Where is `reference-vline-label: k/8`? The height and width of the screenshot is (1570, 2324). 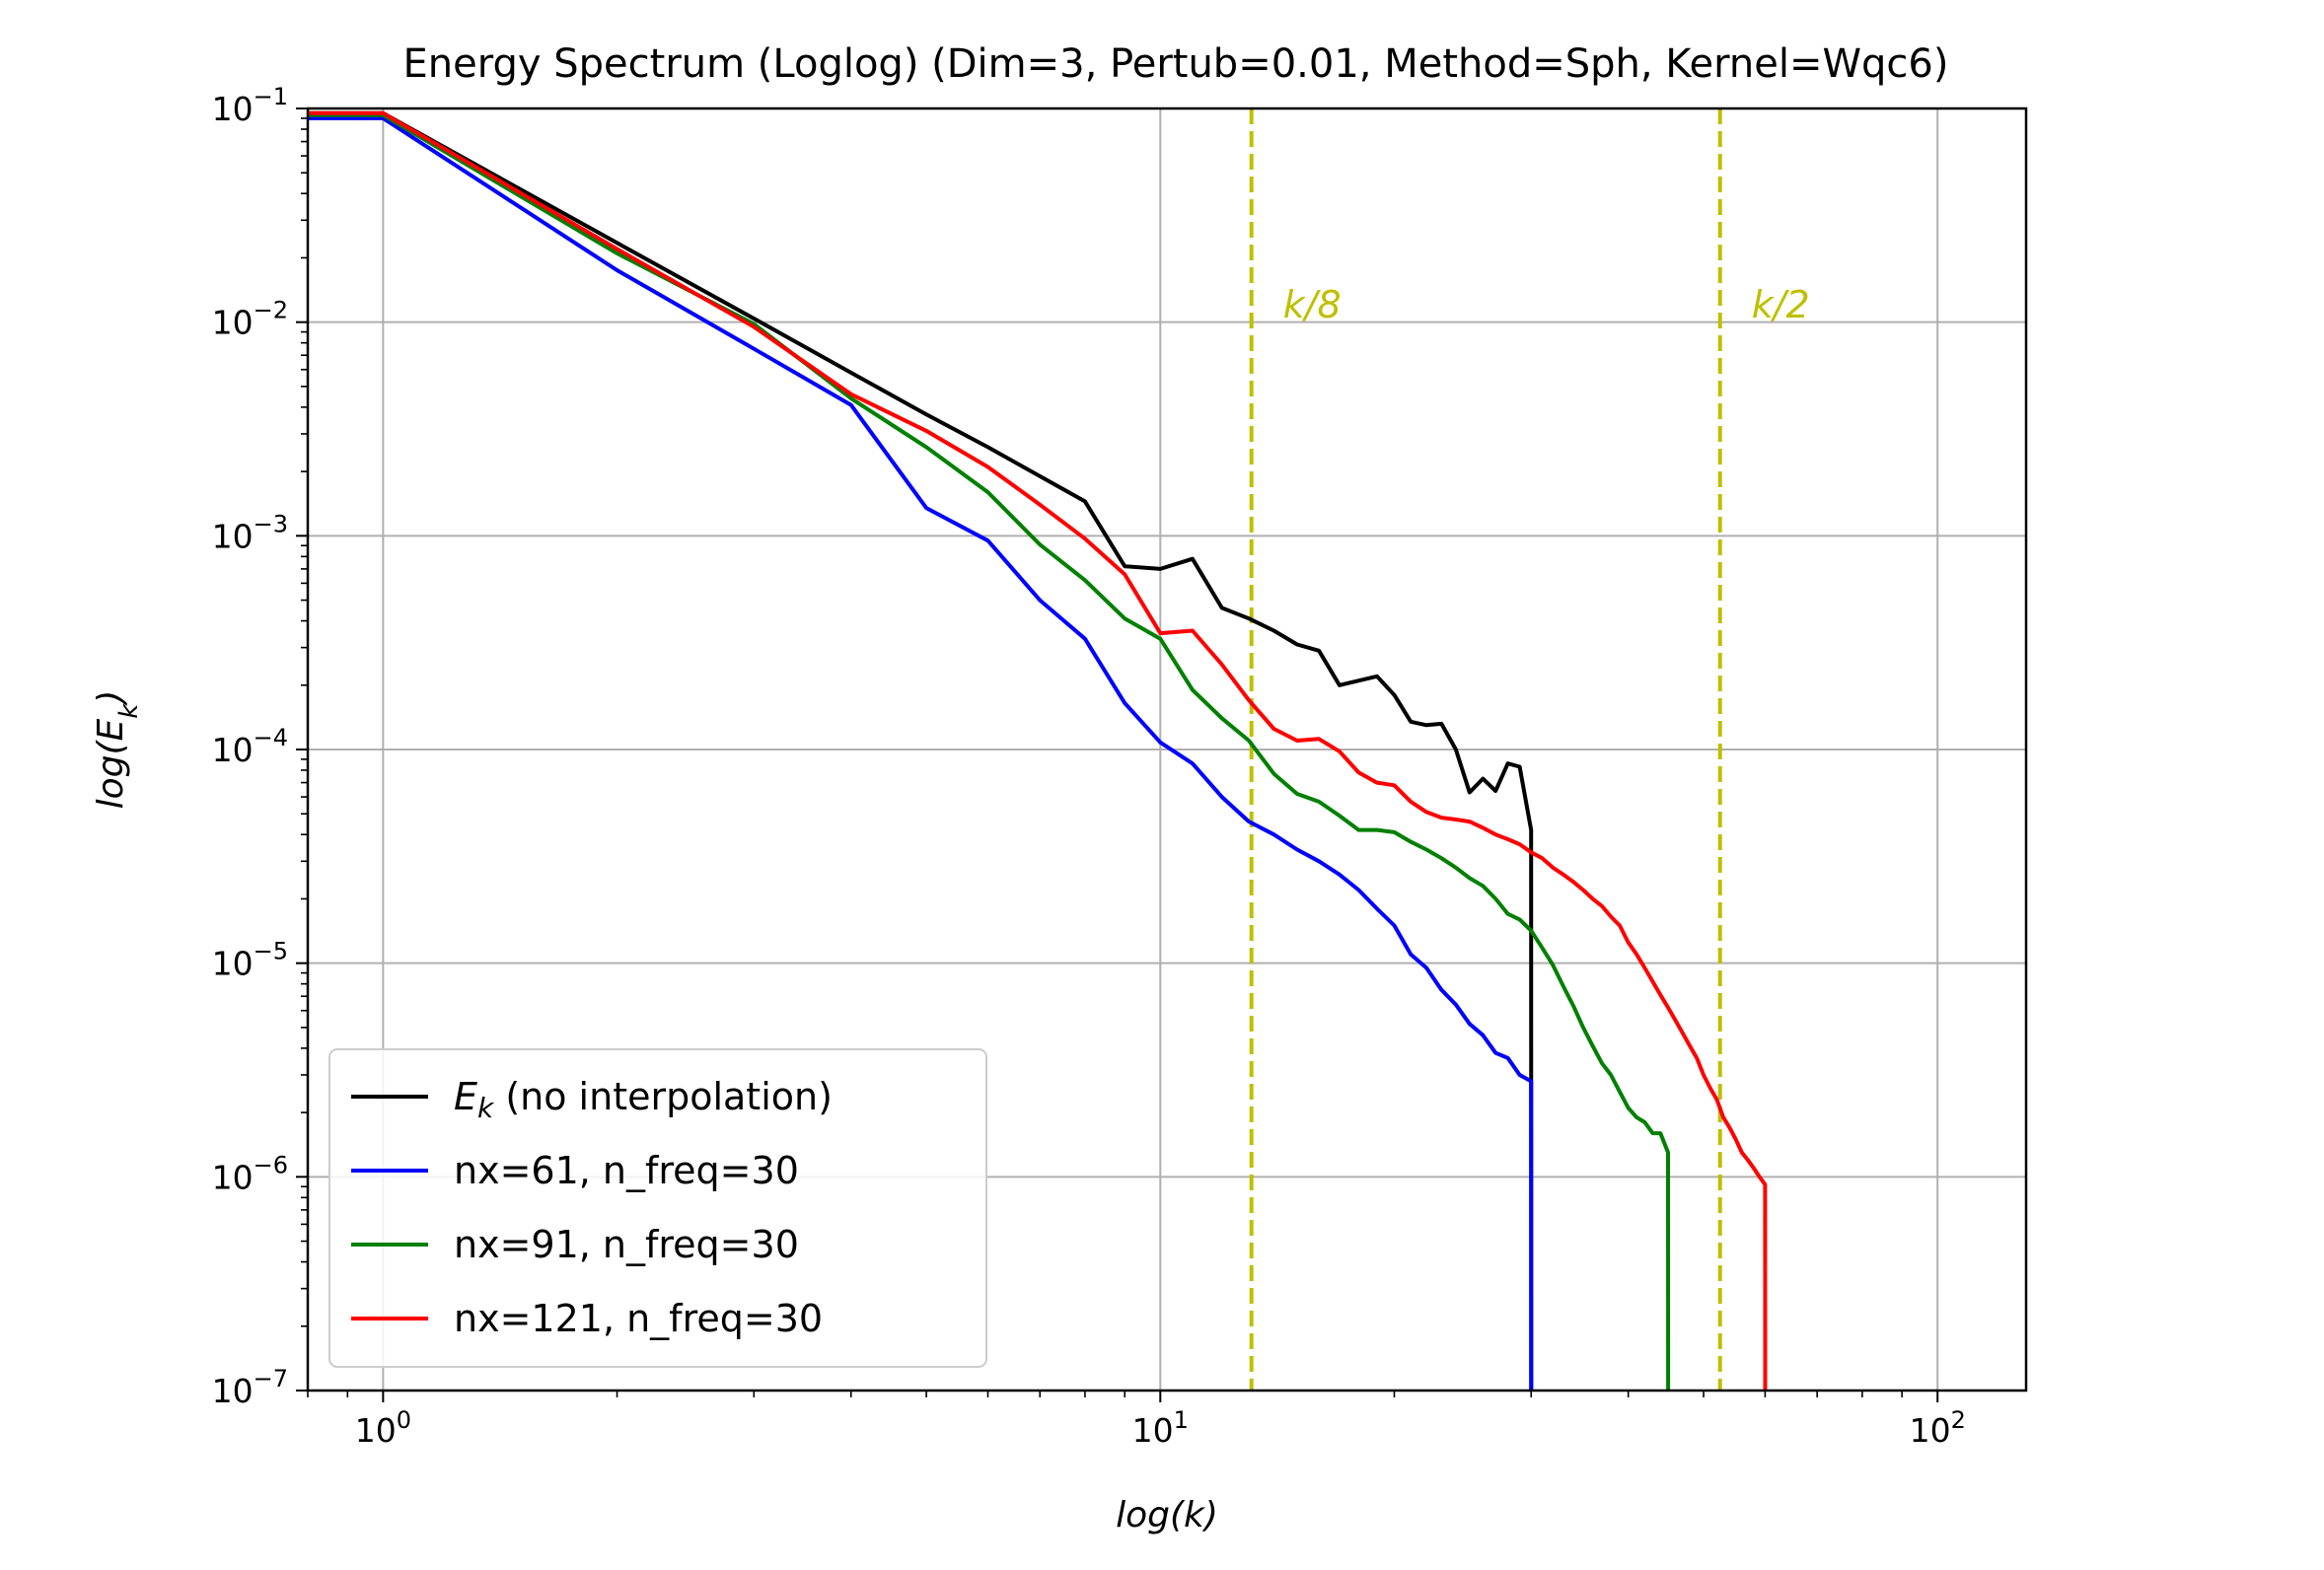 reference-vline-label: k/8 is located at coordinates (1312, 304).